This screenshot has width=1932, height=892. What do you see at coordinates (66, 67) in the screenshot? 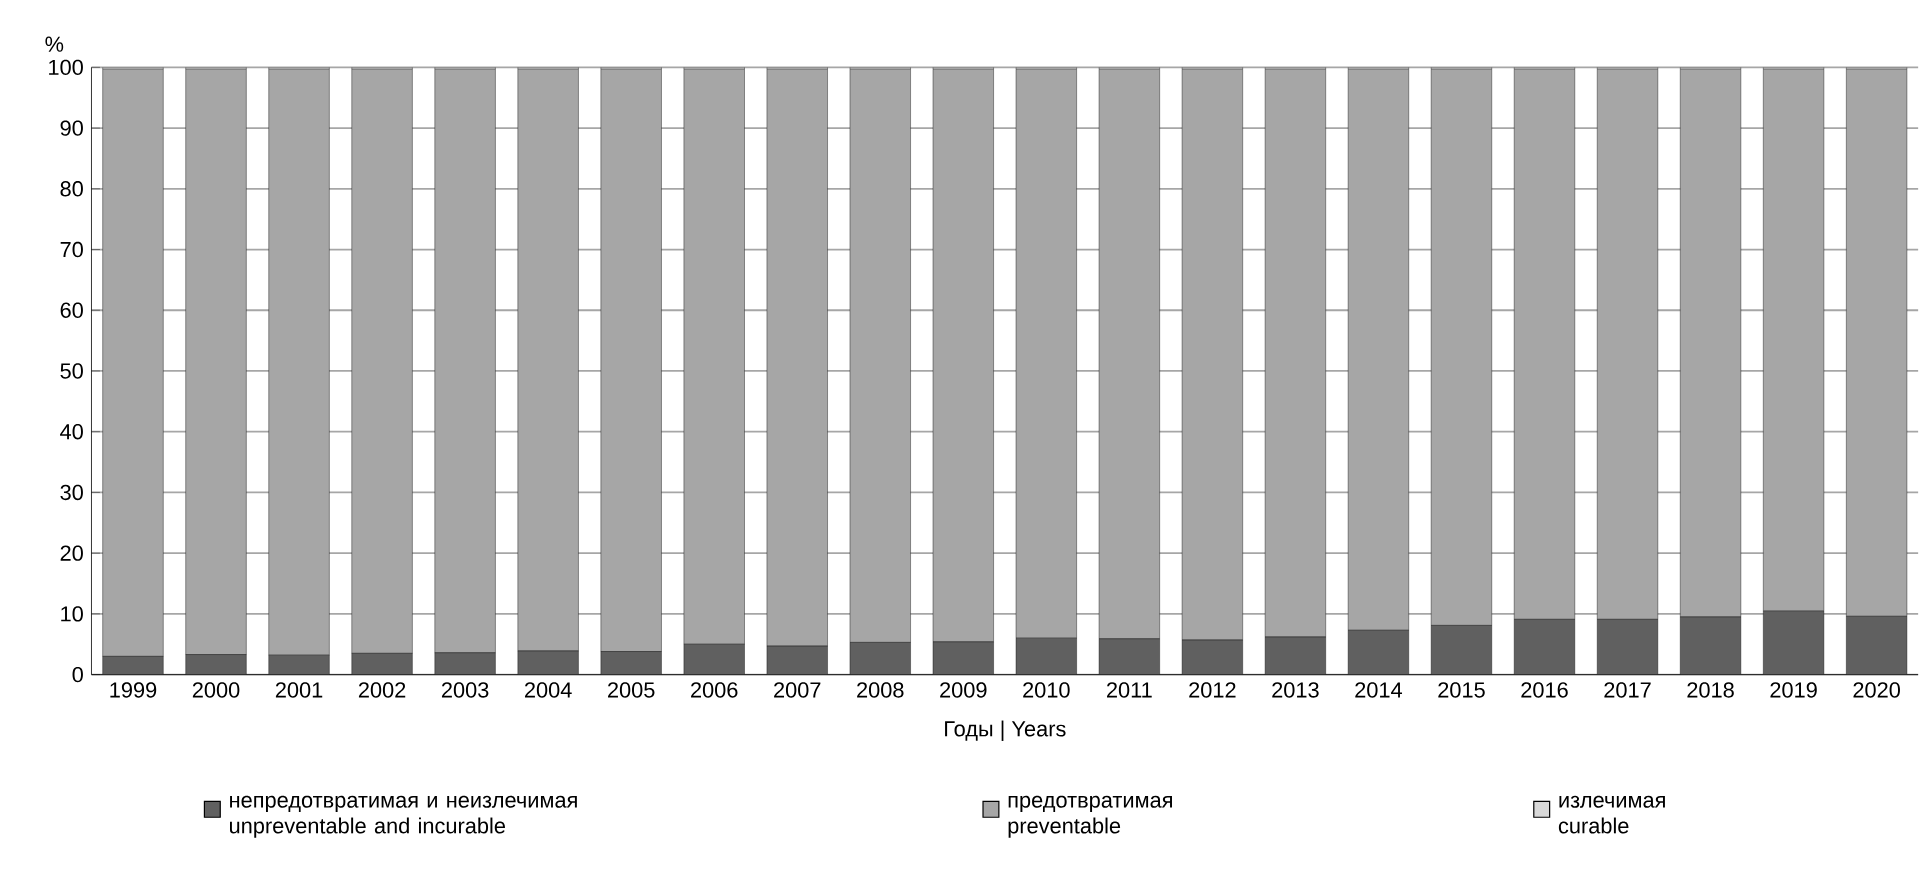
I see `y-tick-label: 100` at bounding box center [66, 67].